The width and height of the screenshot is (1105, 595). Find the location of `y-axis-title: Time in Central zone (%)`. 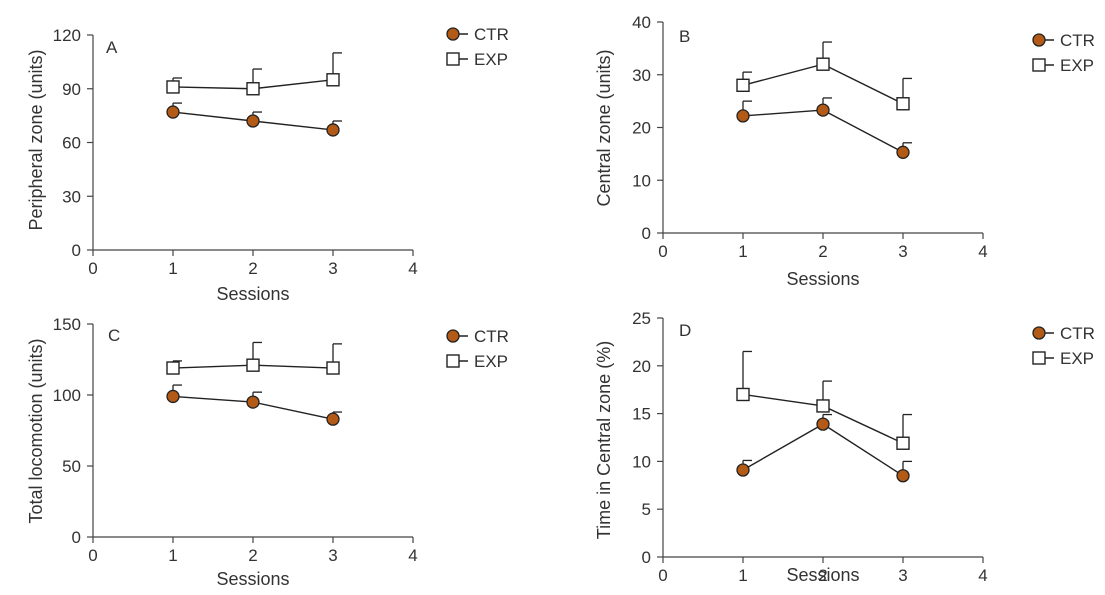

y-axis-title: Time in Central zone (%) is located at coordinates (604, 440).